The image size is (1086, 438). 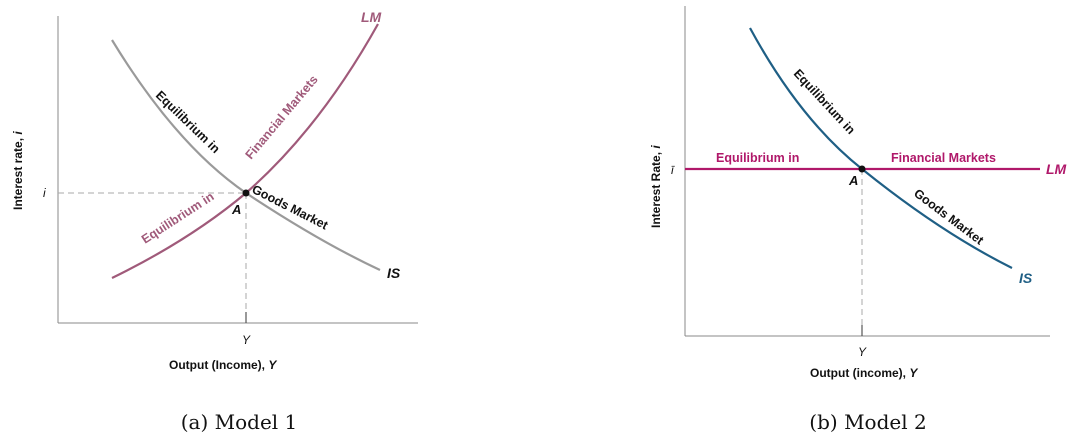 I want to click on panel-a-lm-text-1: Financial Markets, so click(x=282, y=117).